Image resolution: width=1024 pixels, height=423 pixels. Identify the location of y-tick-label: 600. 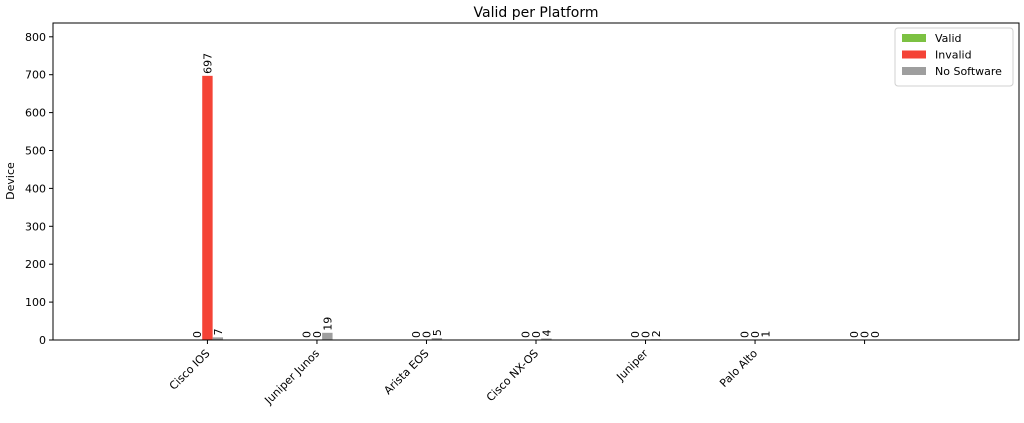
(35, 113).